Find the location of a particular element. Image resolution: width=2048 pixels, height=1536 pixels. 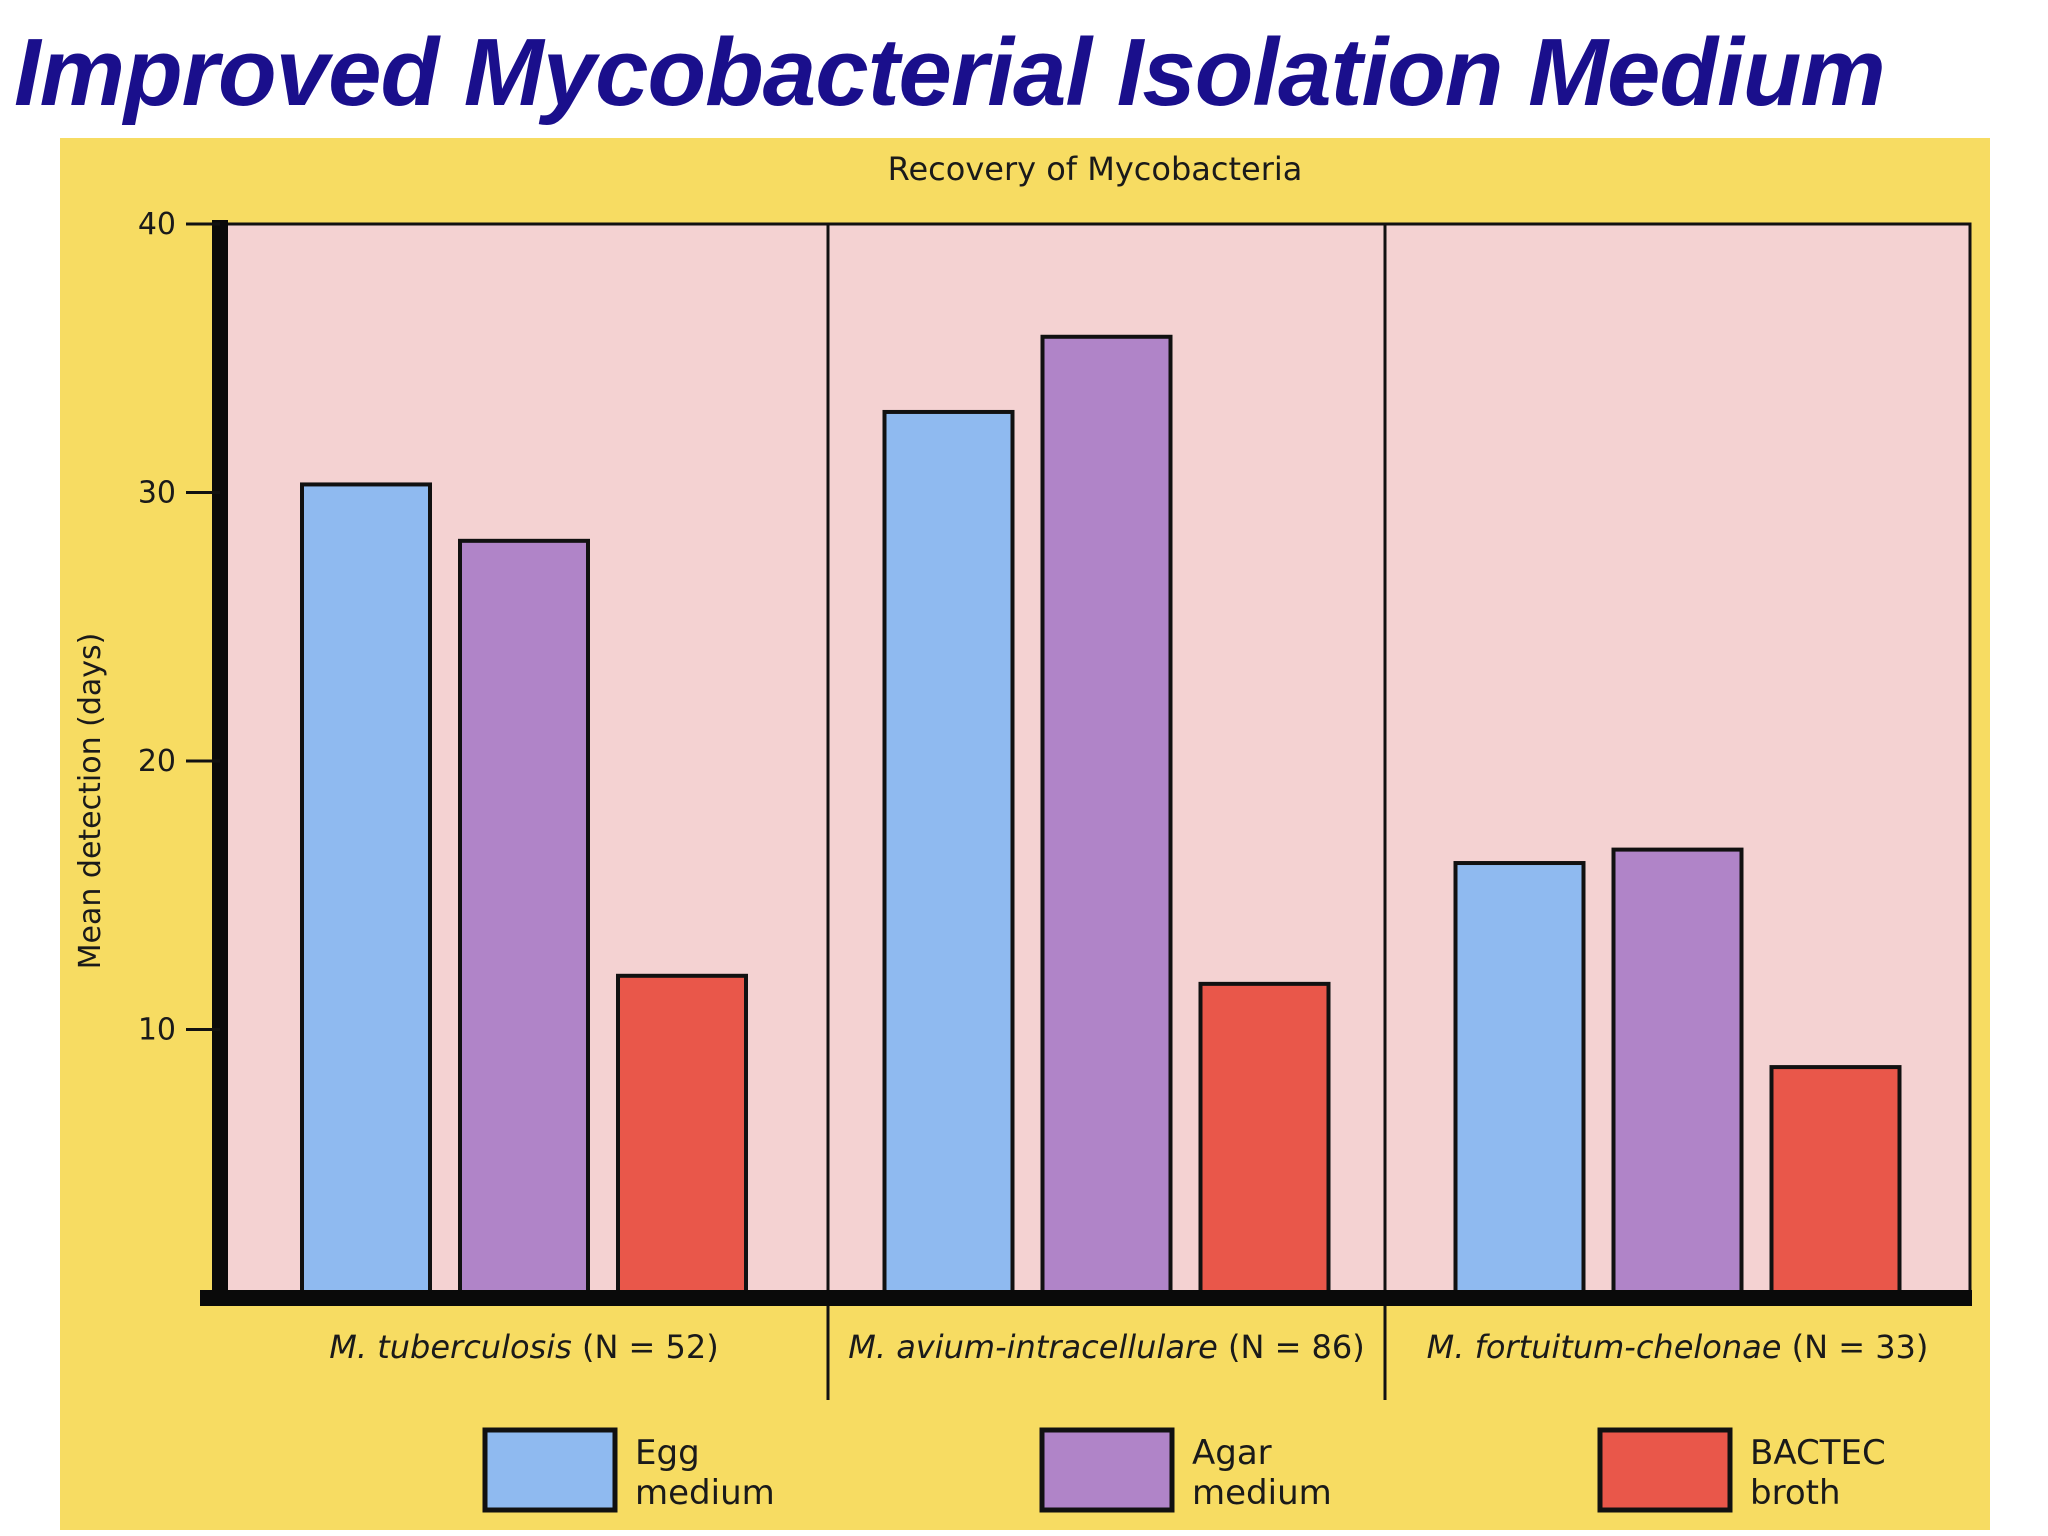

y-ticks-layer: 10 20 30 40 is located at coordinates (179, 627).